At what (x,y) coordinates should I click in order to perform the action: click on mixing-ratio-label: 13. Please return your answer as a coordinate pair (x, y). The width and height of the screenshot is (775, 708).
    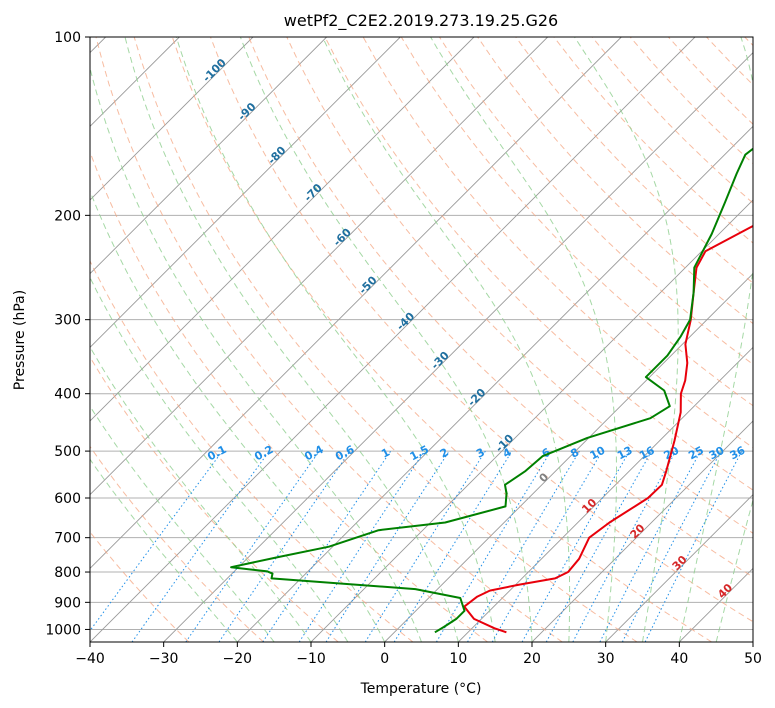
    Looking at the image, I should click on (625, 453).